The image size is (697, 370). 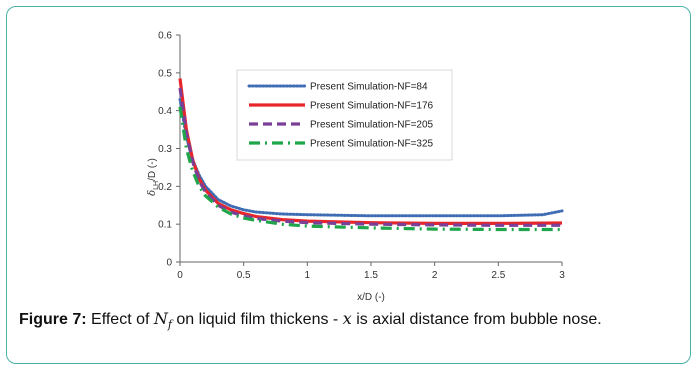 I want to click on legend-label-3: Present Simulation-NF=205, so click(x=372, y=125).